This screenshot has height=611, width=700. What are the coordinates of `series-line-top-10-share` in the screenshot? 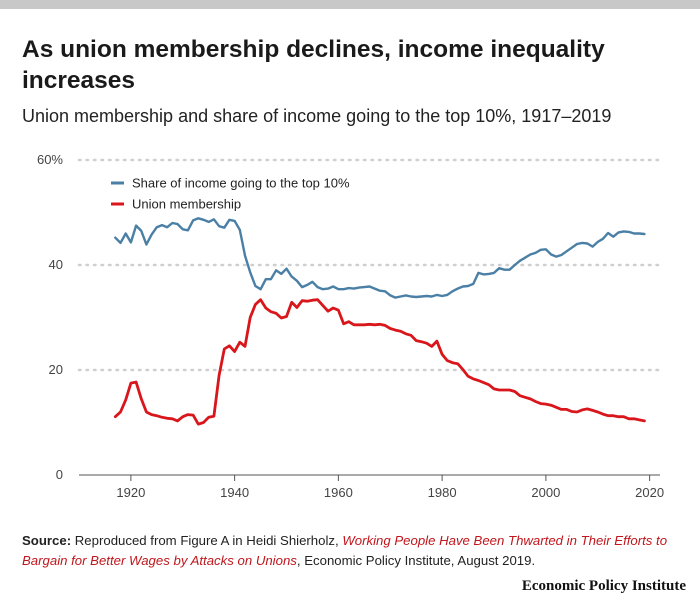 It's located at (380, 258).